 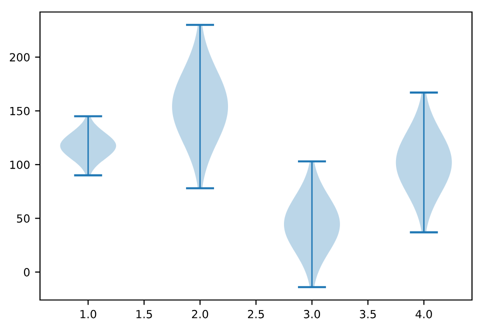 I want to click on x-tick-label: 2.5, so click(x=256, y=314).